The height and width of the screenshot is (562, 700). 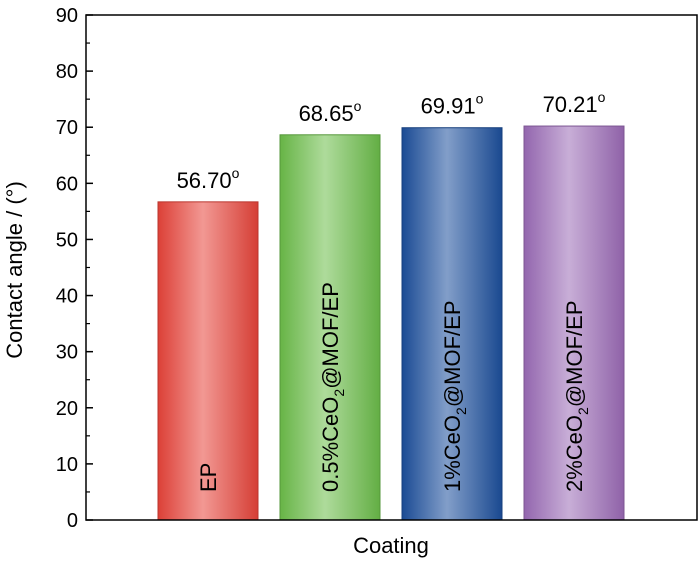 I want to click on value-label-3: 69.91o, so click(x=452, y=105).